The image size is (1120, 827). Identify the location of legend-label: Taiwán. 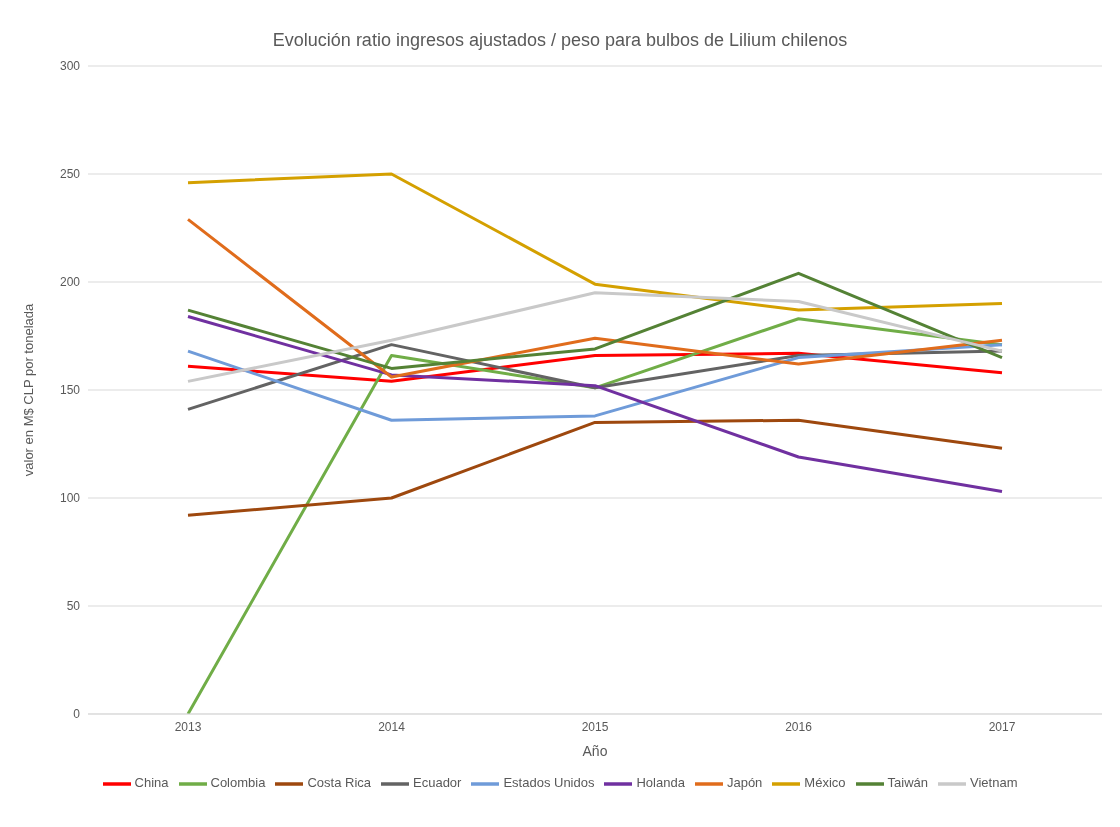
(907, 783).